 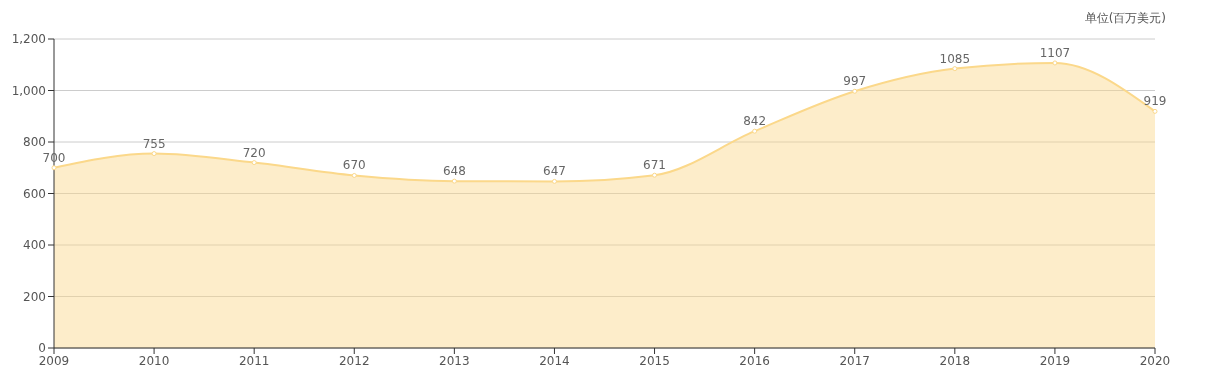 What do you see at coordinates (28, 39) in the screenshot?
I see `y-tick-label: 1,200` at bounding box center [28, 39].